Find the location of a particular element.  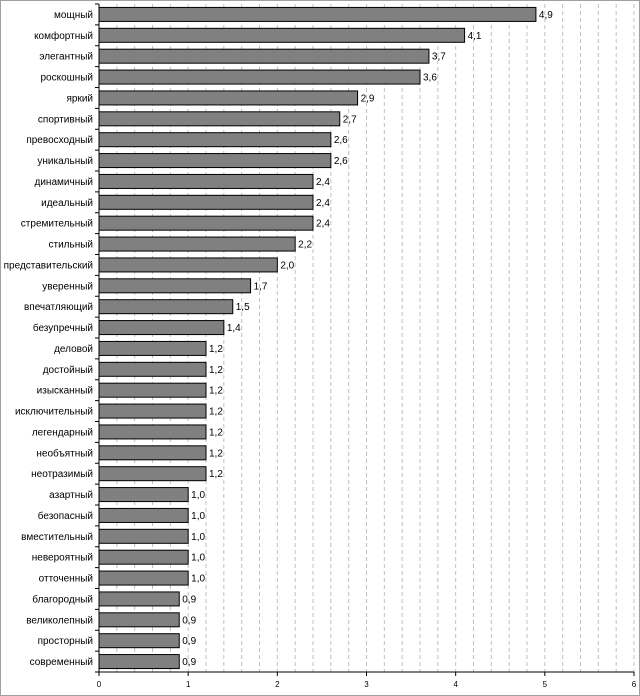

category-label: идеальный is located at coordinates (67, 203).